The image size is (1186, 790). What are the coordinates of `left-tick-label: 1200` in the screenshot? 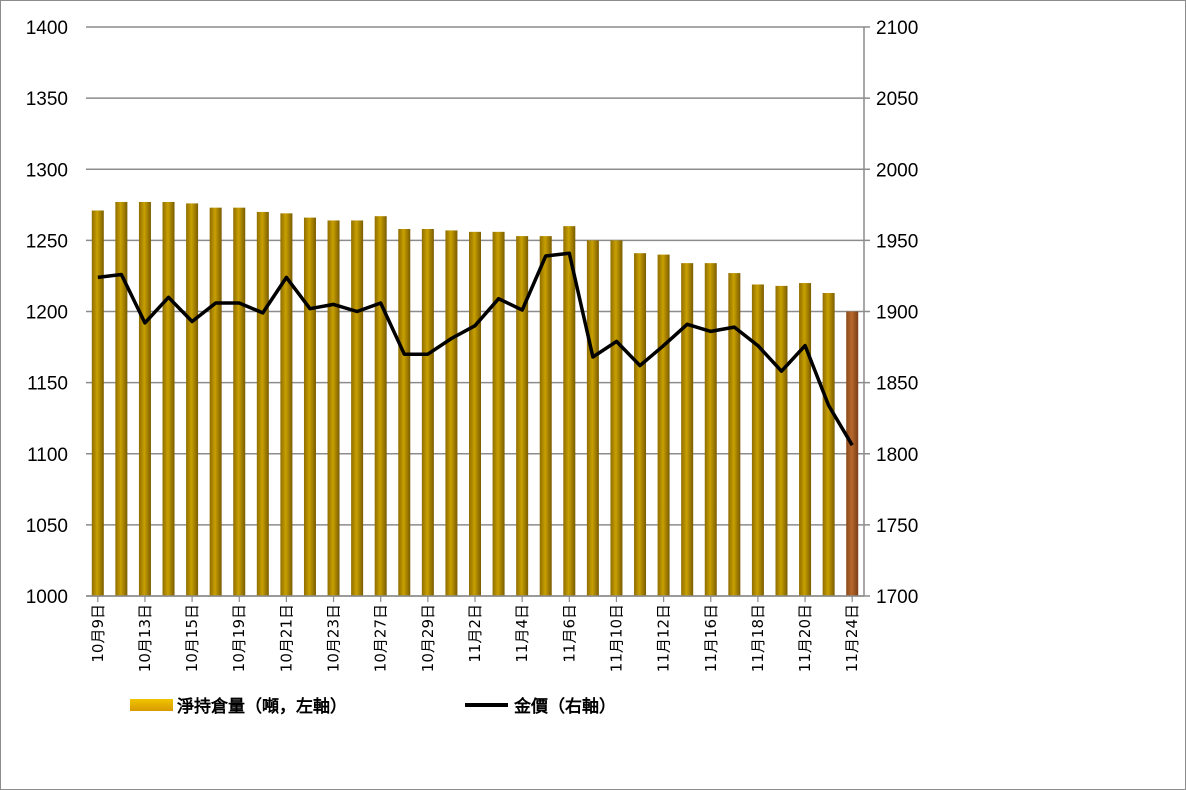 It's located at (47, 313).